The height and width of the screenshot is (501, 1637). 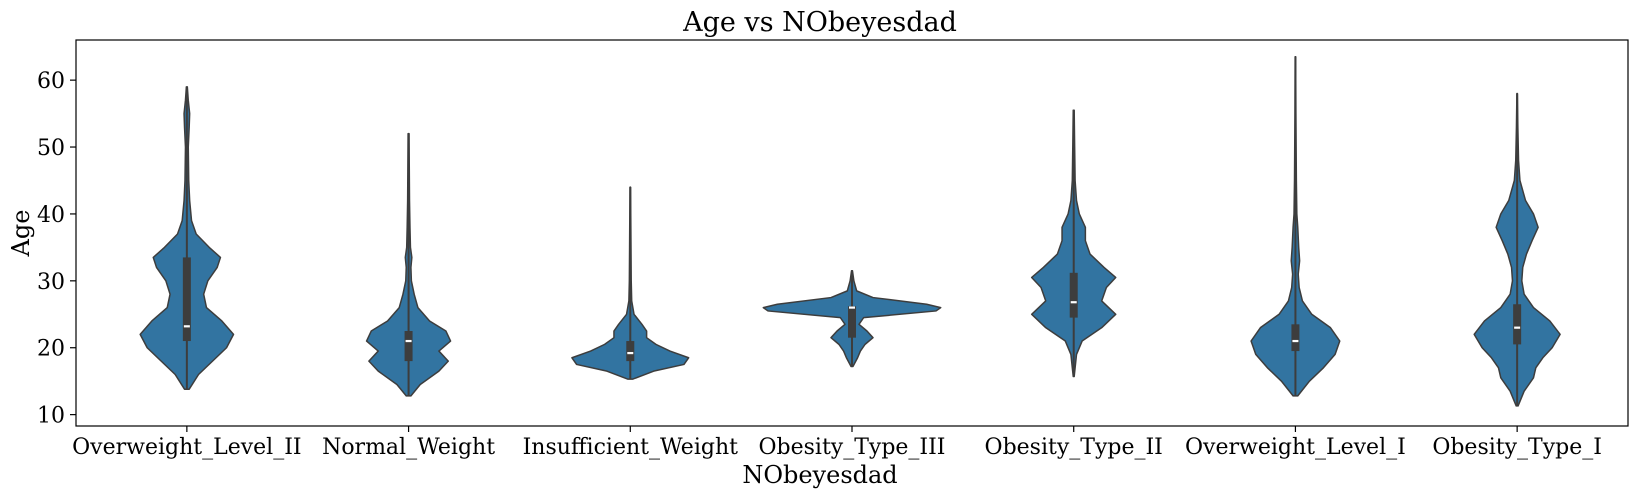 I want to click on y-tick-label: 20, so click(x=51, y=349).